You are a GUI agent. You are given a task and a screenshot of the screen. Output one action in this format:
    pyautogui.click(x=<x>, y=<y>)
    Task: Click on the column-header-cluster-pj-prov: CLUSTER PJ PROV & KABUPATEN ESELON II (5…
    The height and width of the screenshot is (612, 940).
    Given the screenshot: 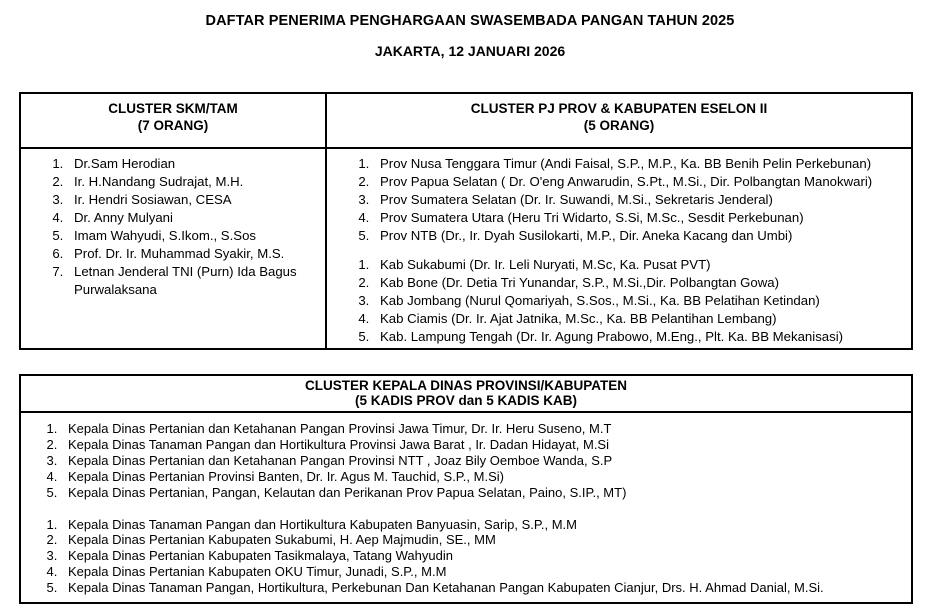 What is the action you would take?
    pyautogui.click(x=619, y=120)
    